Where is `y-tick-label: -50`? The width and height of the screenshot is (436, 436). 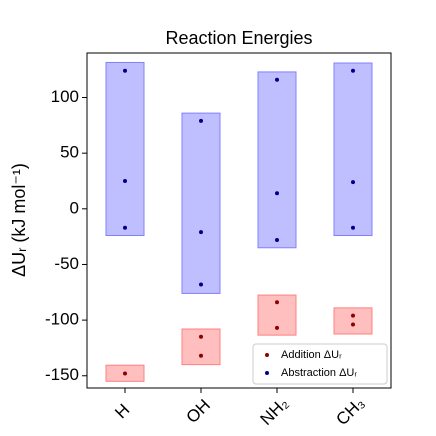
y-tick-label: -50 is located at coordinates (66, 263).